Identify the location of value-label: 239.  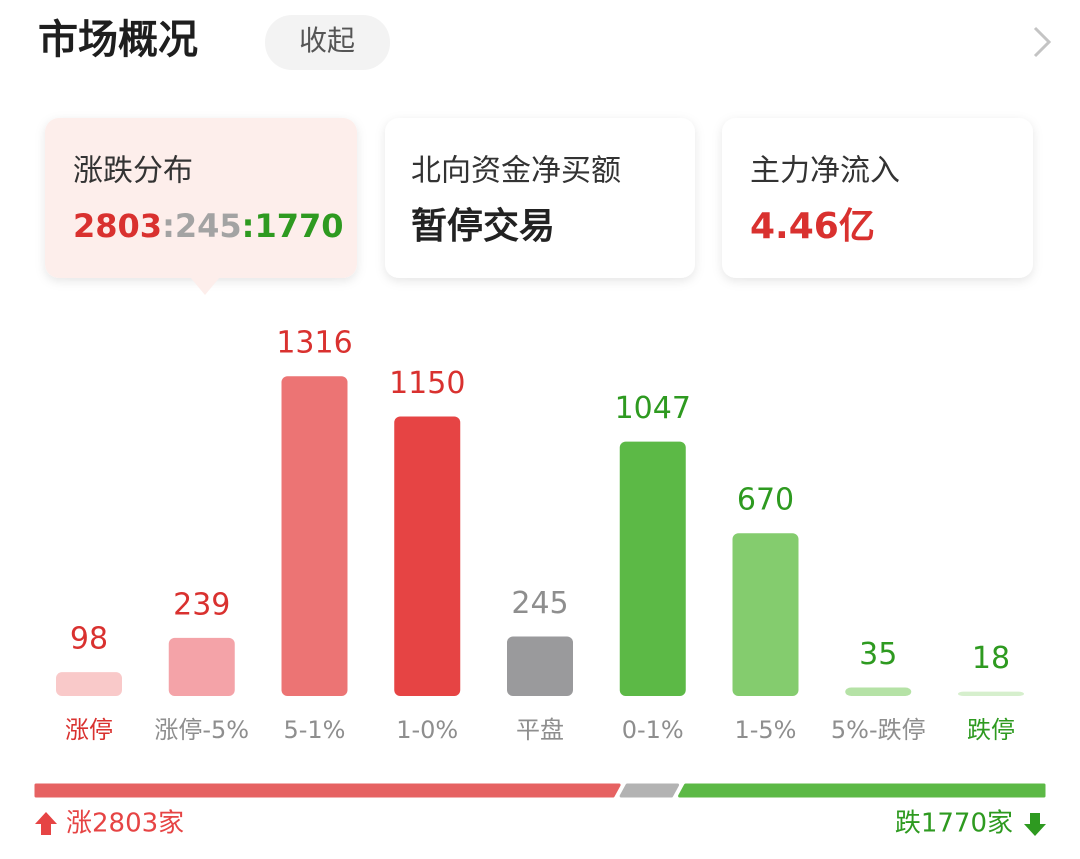
(201, 604).